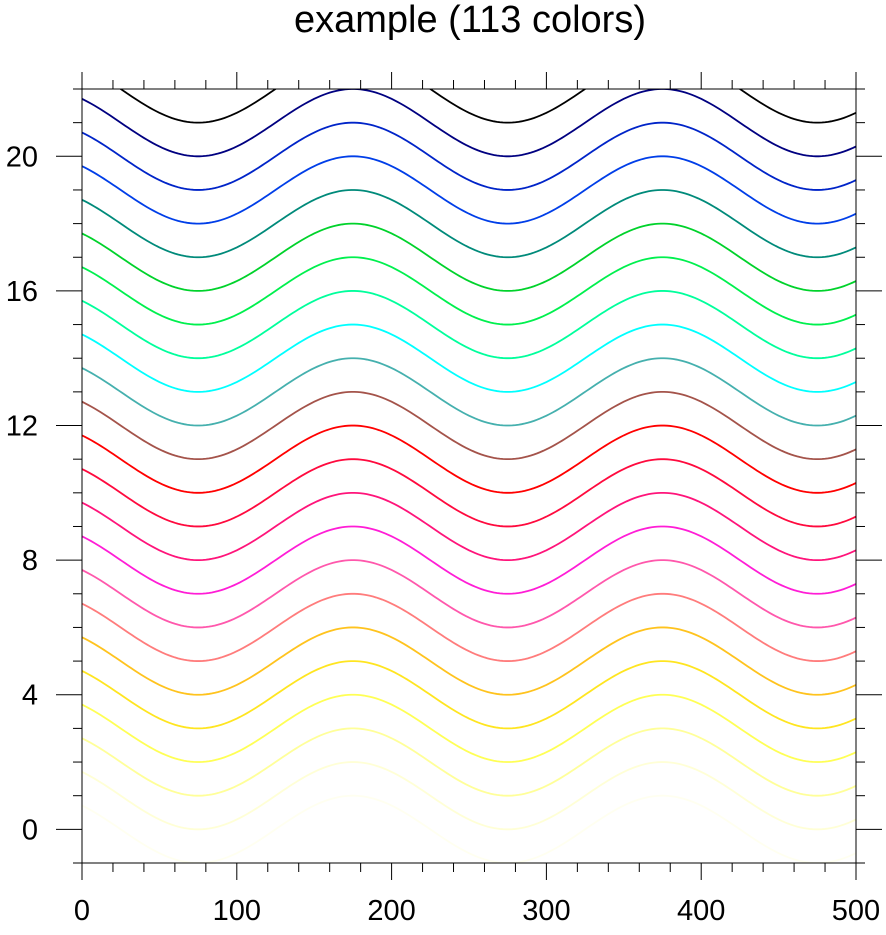 The image size is (886, 935). Describe the element at coordinates (546, 911) in the screenshot. I see `x-tick-label: 300` at that location.